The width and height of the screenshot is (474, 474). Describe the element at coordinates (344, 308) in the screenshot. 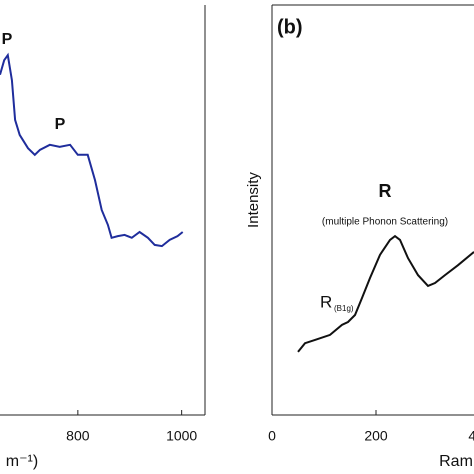

I see `annotation: (B1g)` at that location.